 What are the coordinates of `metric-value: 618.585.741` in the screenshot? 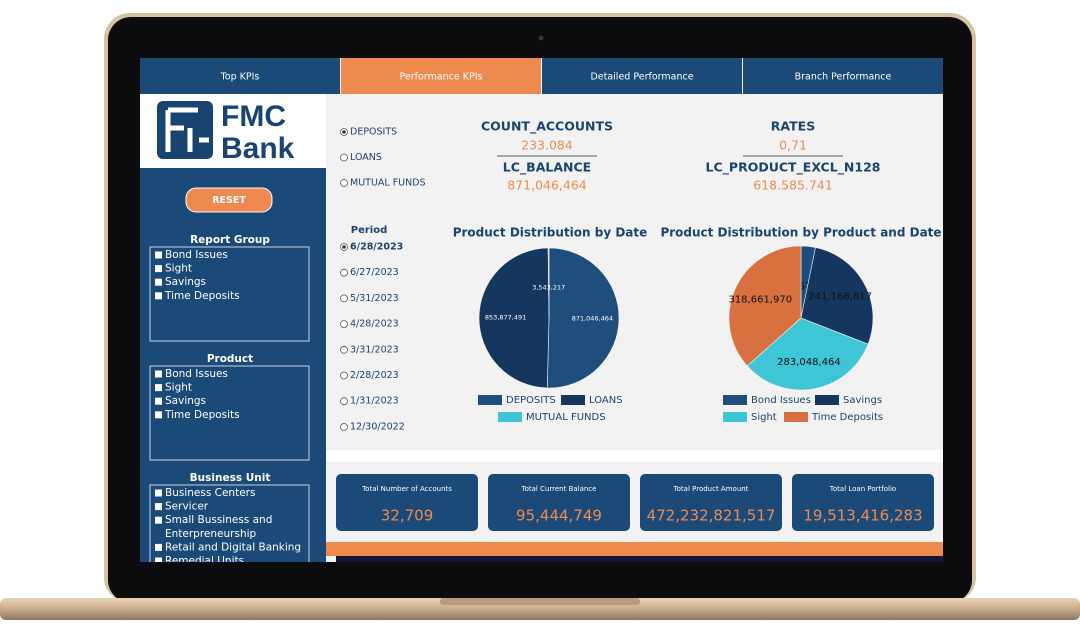 It's located at (793, 185).